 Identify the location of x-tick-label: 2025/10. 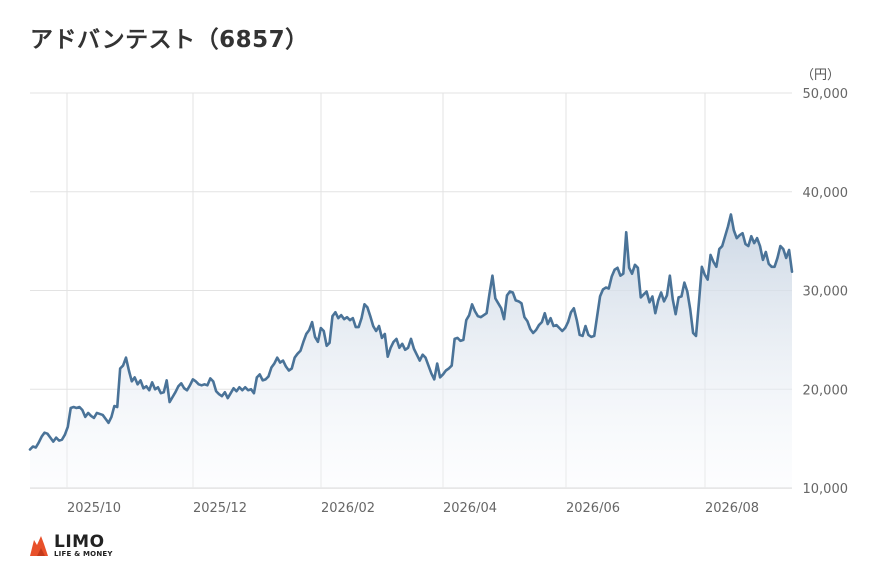
(94, 508).